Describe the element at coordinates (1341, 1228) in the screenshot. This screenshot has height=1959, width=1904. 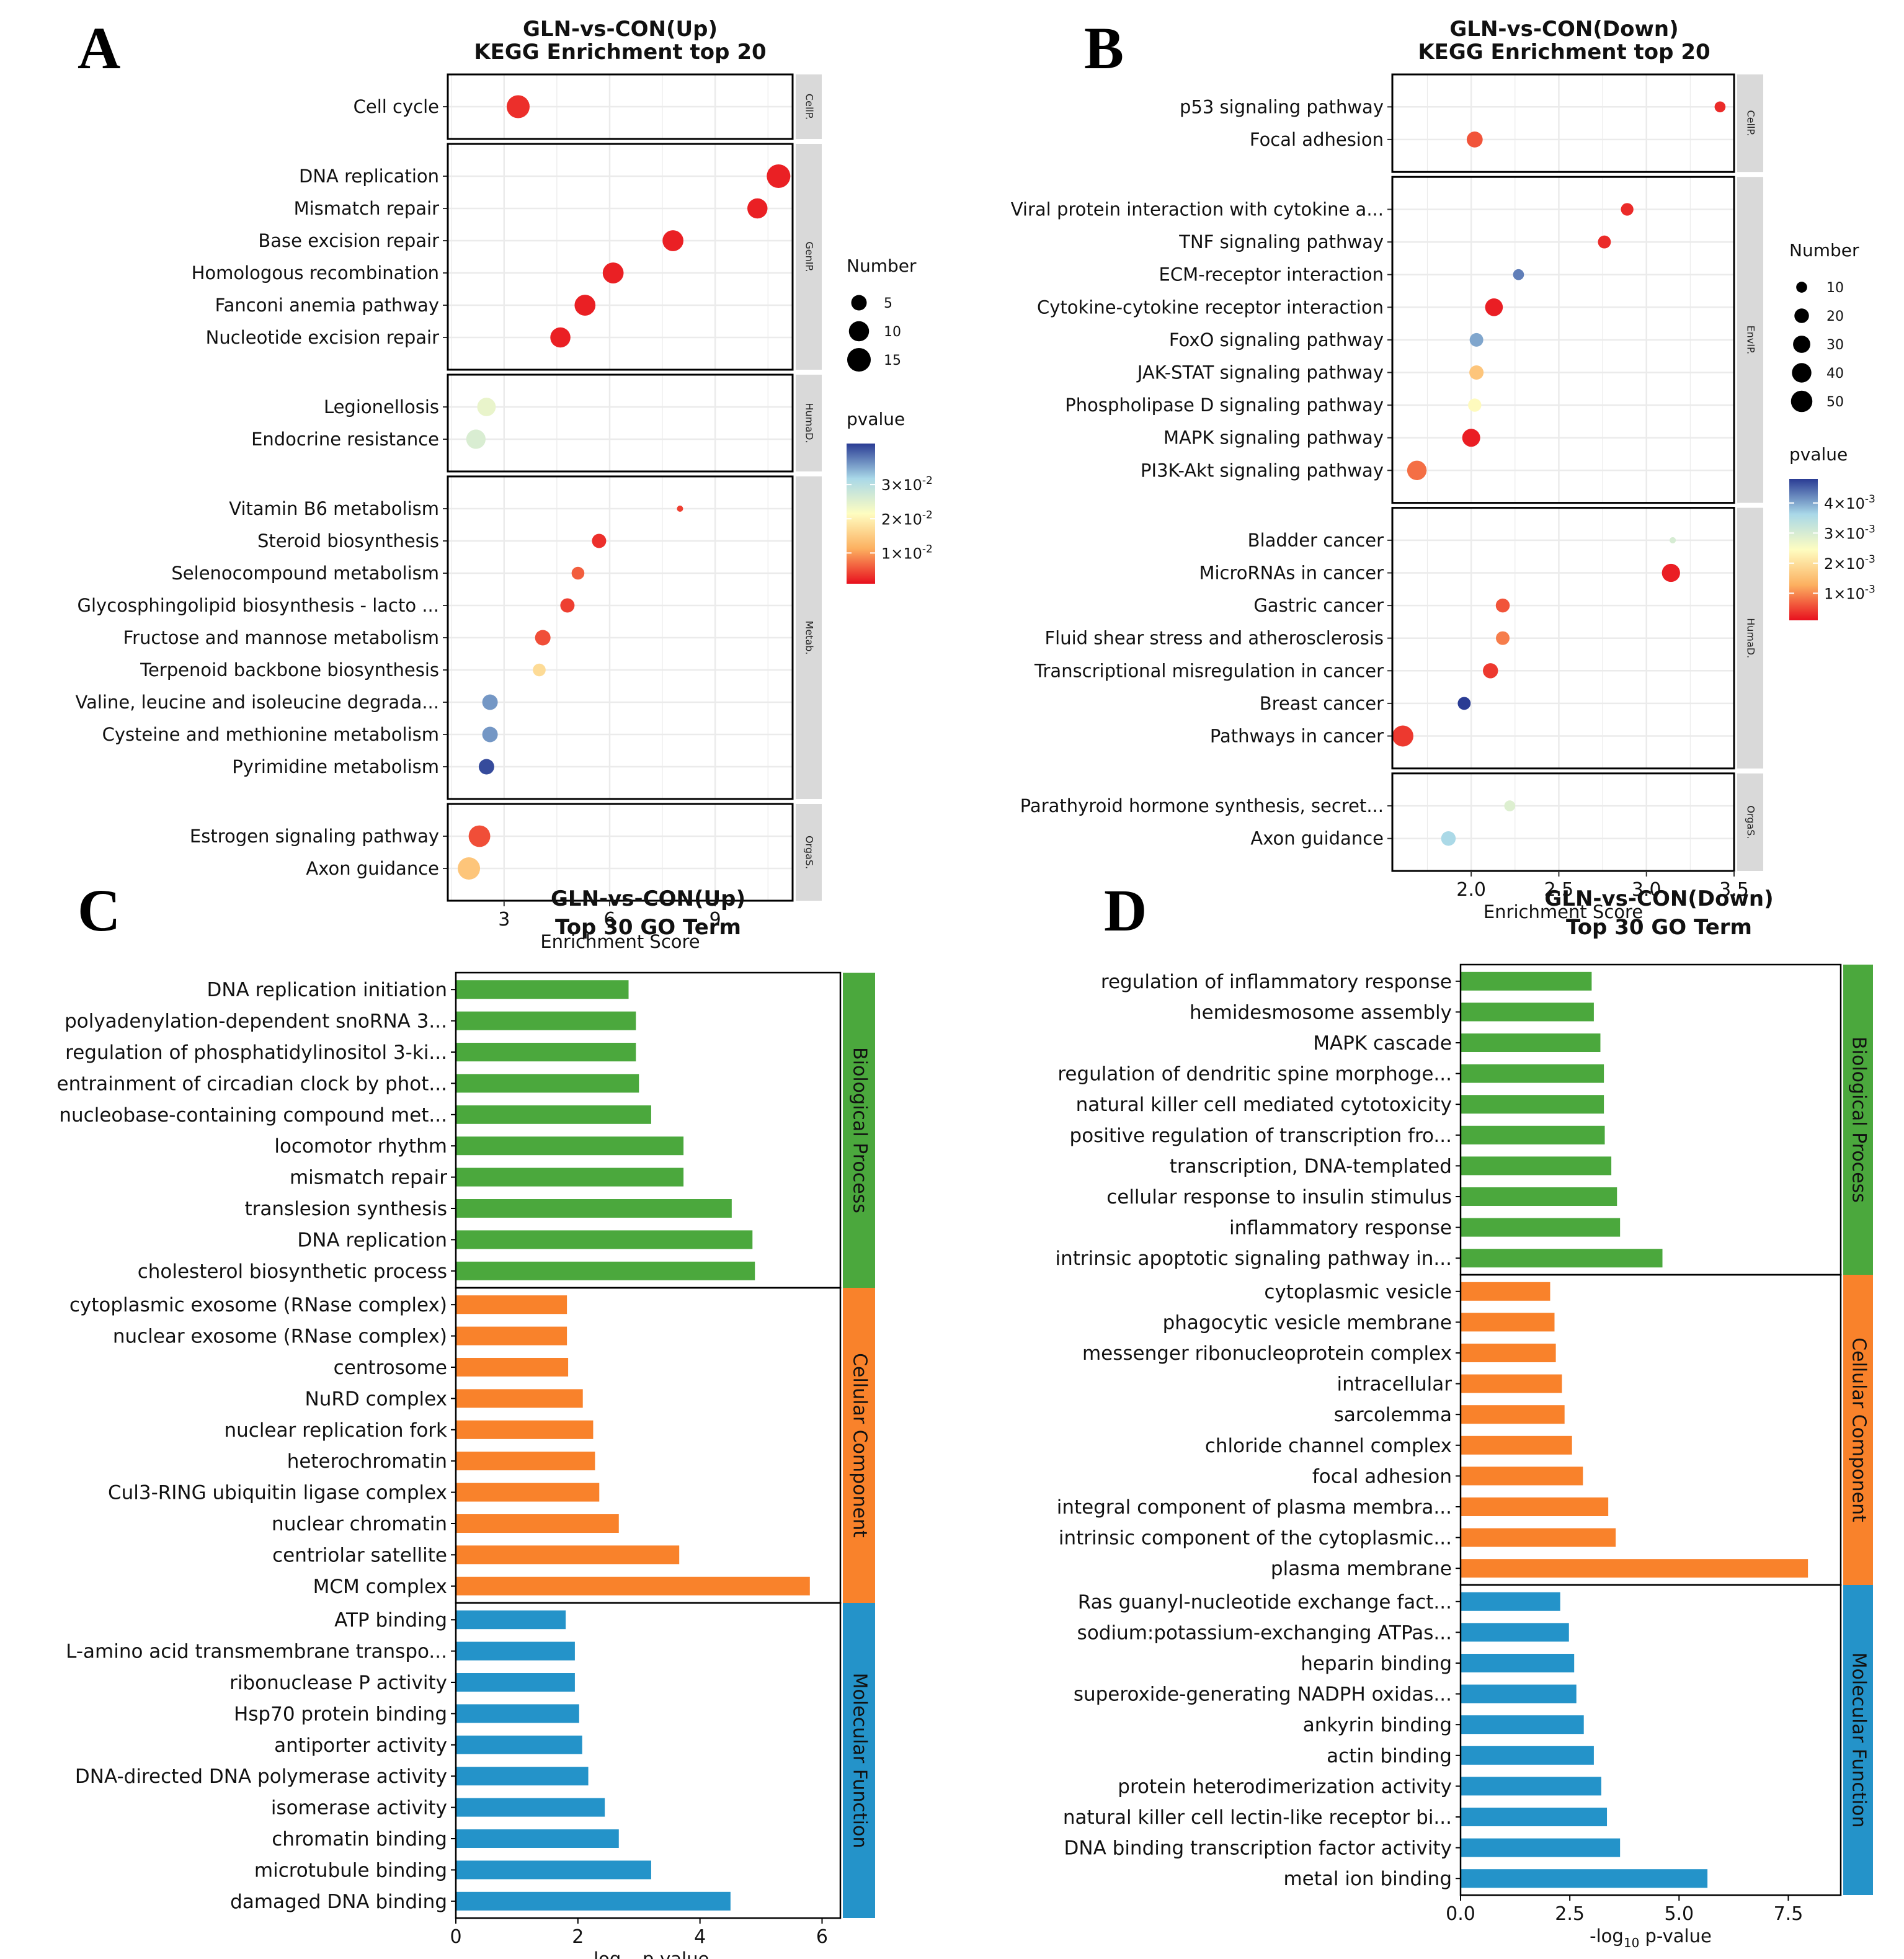
I see `term-label: inflammatory response` at that location.